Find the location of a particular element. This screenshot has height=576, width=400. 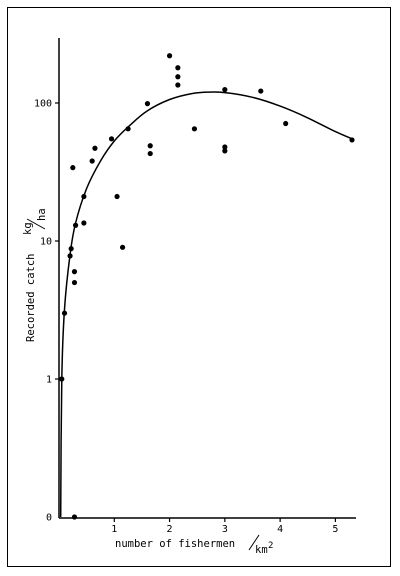

x-unit-superscript: 2 is located at coordinates (270, 546).